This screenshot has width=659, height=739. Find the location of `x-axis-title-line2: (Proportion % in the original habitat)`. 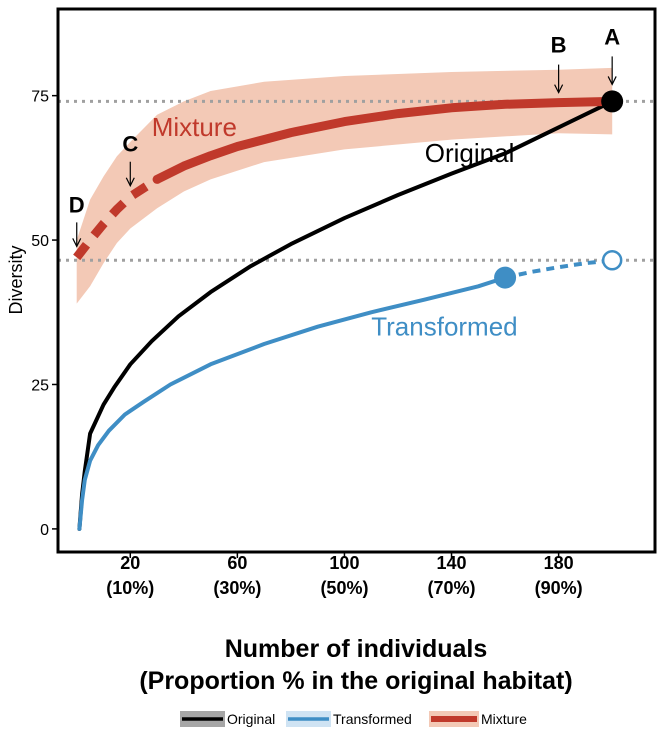

x-axis-title-line2: (Proportion % in the original habitat) is located at coordinates (355, 681).